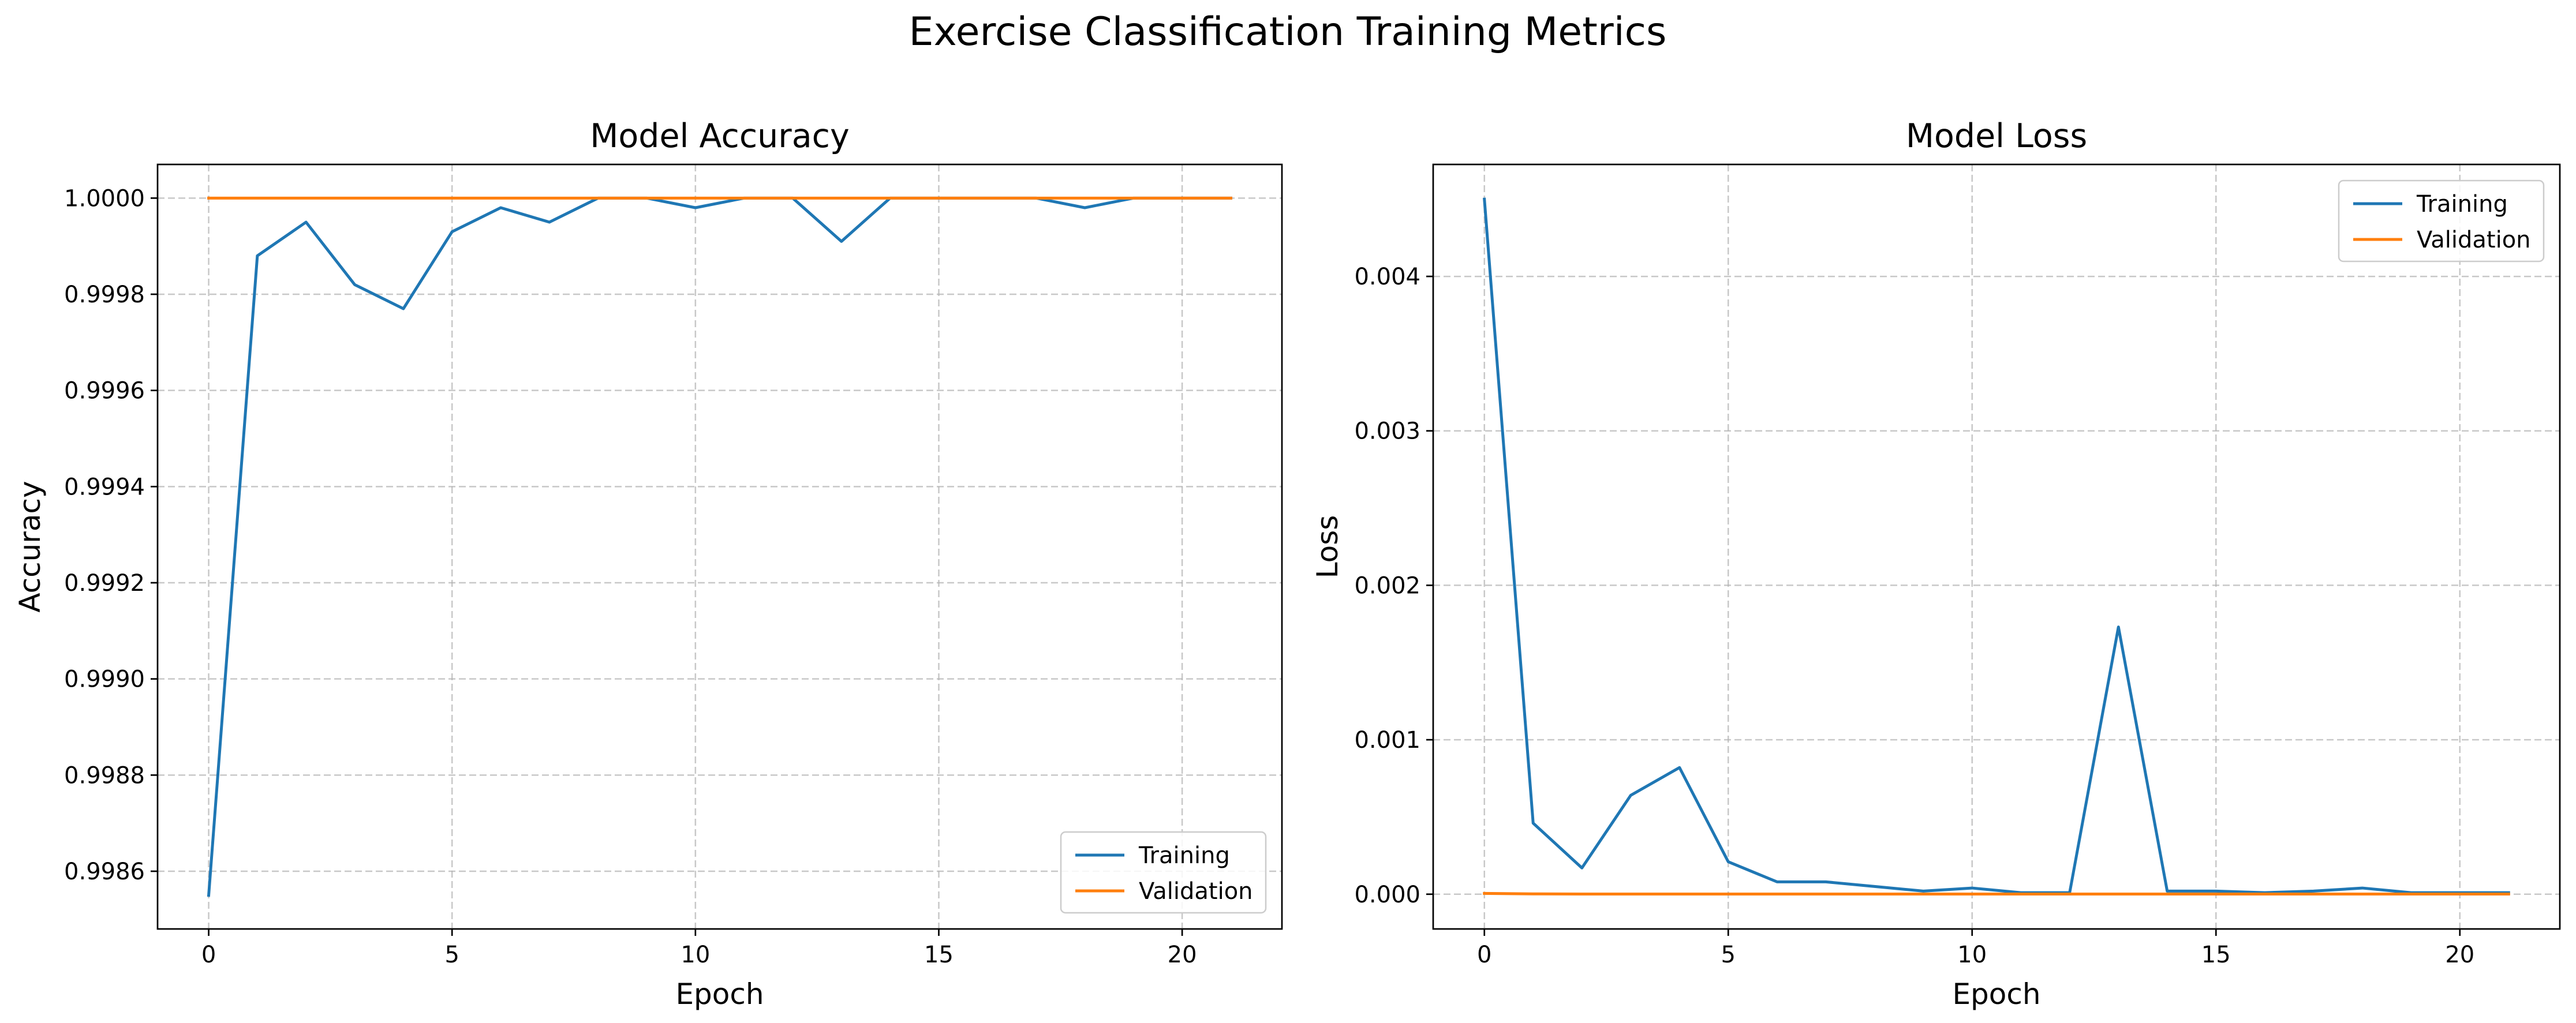 This screenshot has height=1023, width=2576. What do you see at coordinates (1184, 855) in the screenshot?
I see `accuracy-legend-label-training: Training` at bounding box center [1184, 855].